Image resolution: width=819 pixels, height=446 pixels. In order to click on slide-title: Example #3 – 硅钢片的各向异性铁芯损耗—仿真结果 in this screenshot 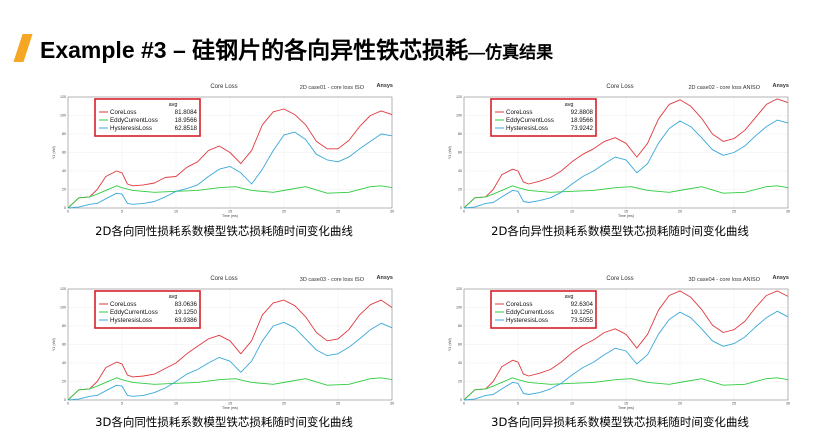, I will do `click(296, 48)`.